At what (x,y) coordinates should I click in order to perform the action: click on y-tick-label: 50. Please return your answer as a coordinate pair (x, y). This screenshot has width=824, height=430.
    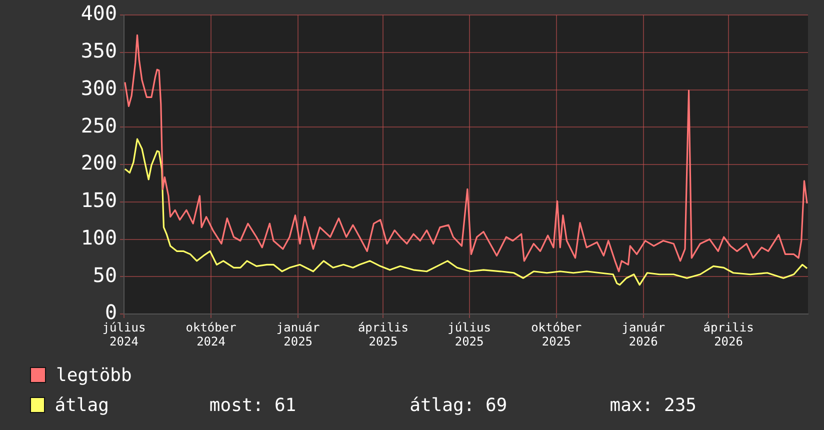
    Looking at the image, I should click on (104, 274).